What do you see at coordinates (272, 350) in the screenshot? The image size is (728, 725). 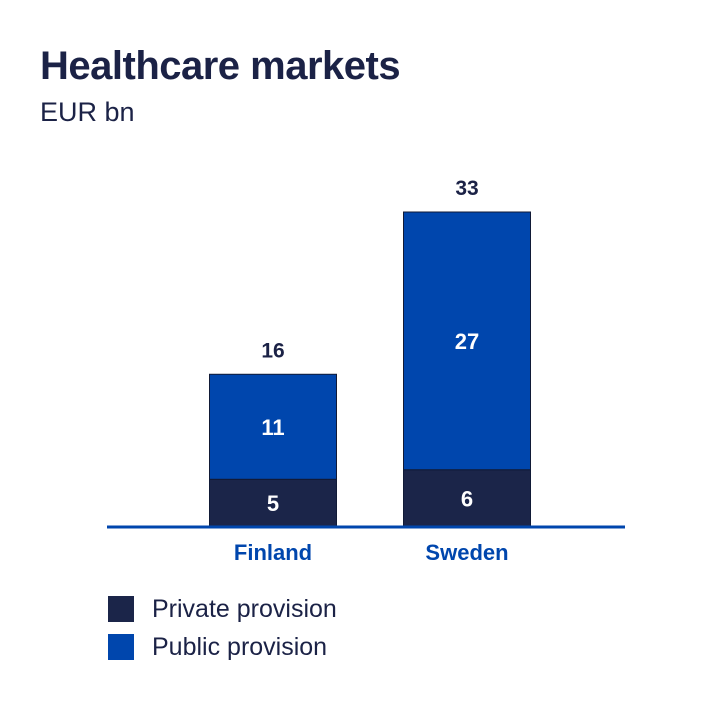 I see `total-label-finland: 16` at bounding box center [272, 350].